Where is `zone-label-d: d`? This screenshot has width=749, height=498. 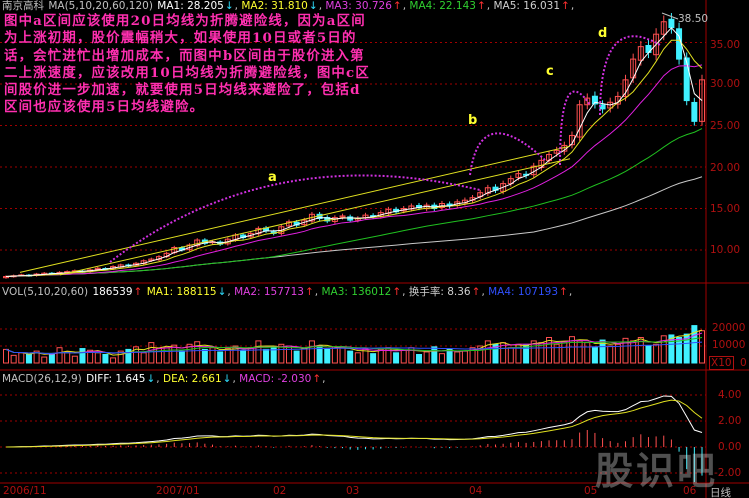 zone-label-d: d is located at coordinates (603, 33).